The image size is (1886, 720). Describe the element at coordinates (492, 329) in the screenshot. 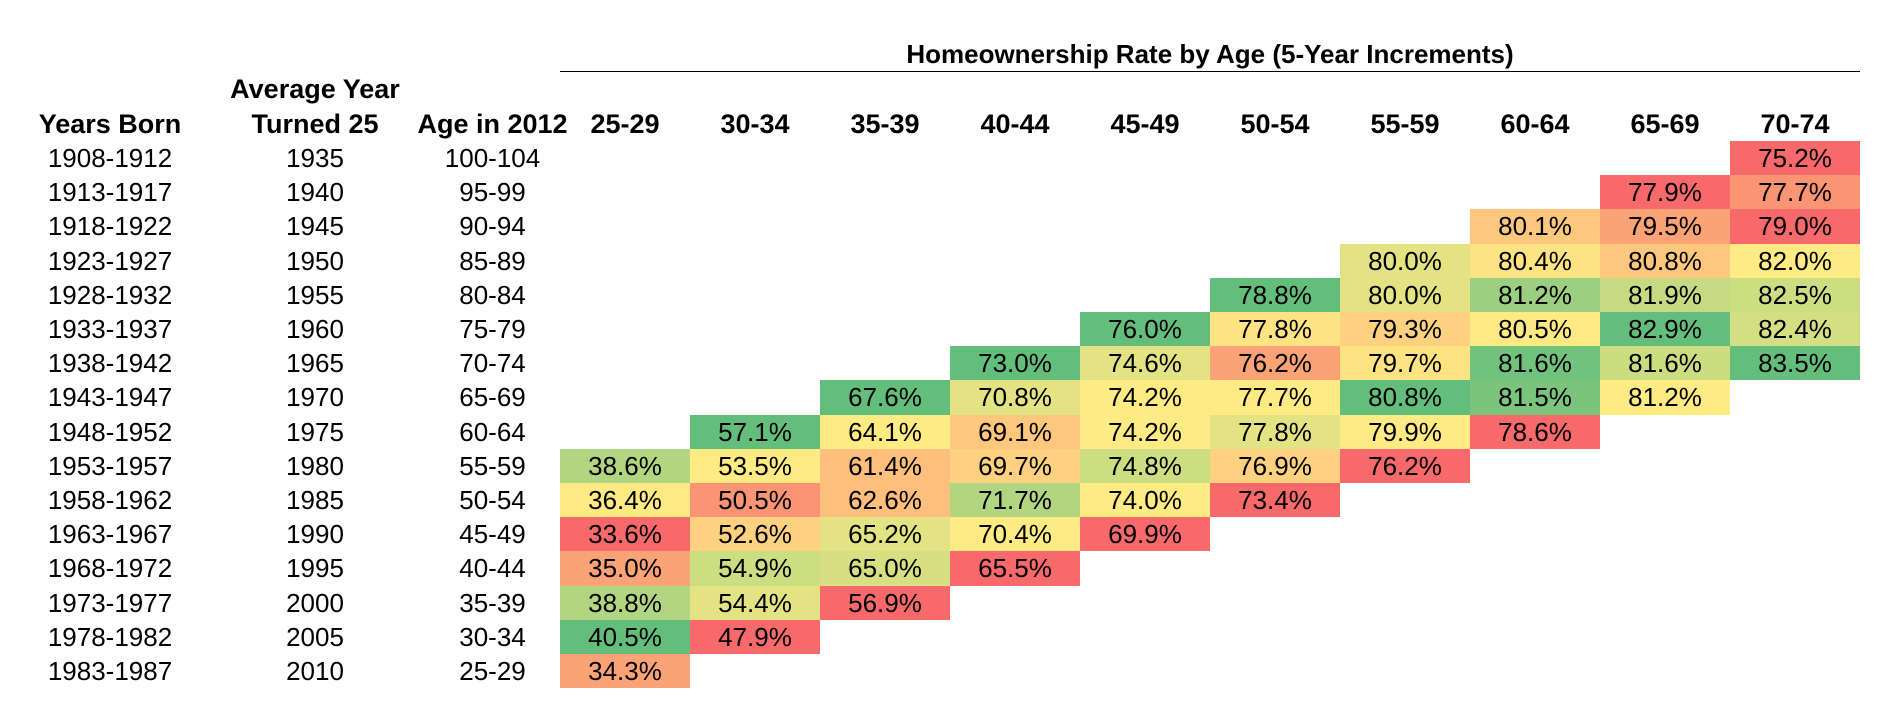

I see `row-age-2012: 75-79` at that location.